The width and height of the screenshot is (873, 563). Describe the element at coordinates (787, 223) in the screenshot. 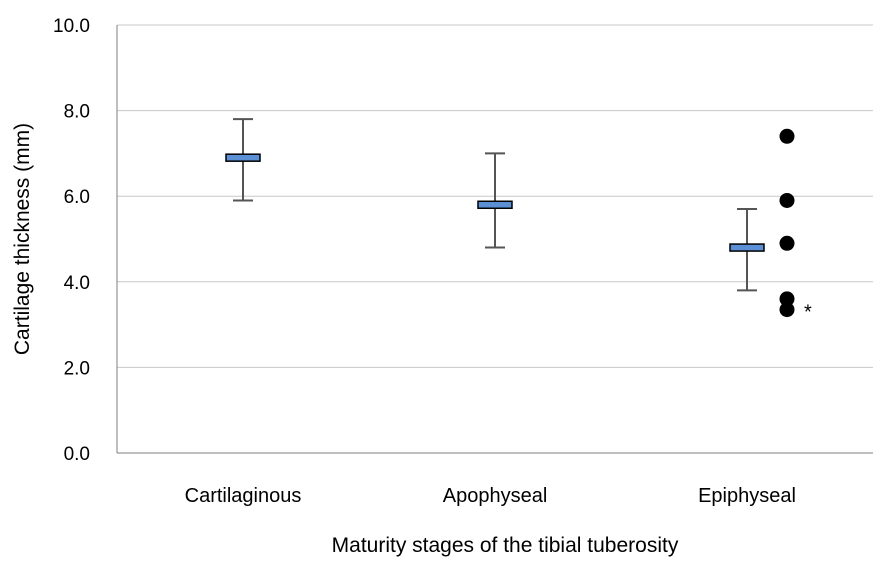

I see `outliers` at that location.